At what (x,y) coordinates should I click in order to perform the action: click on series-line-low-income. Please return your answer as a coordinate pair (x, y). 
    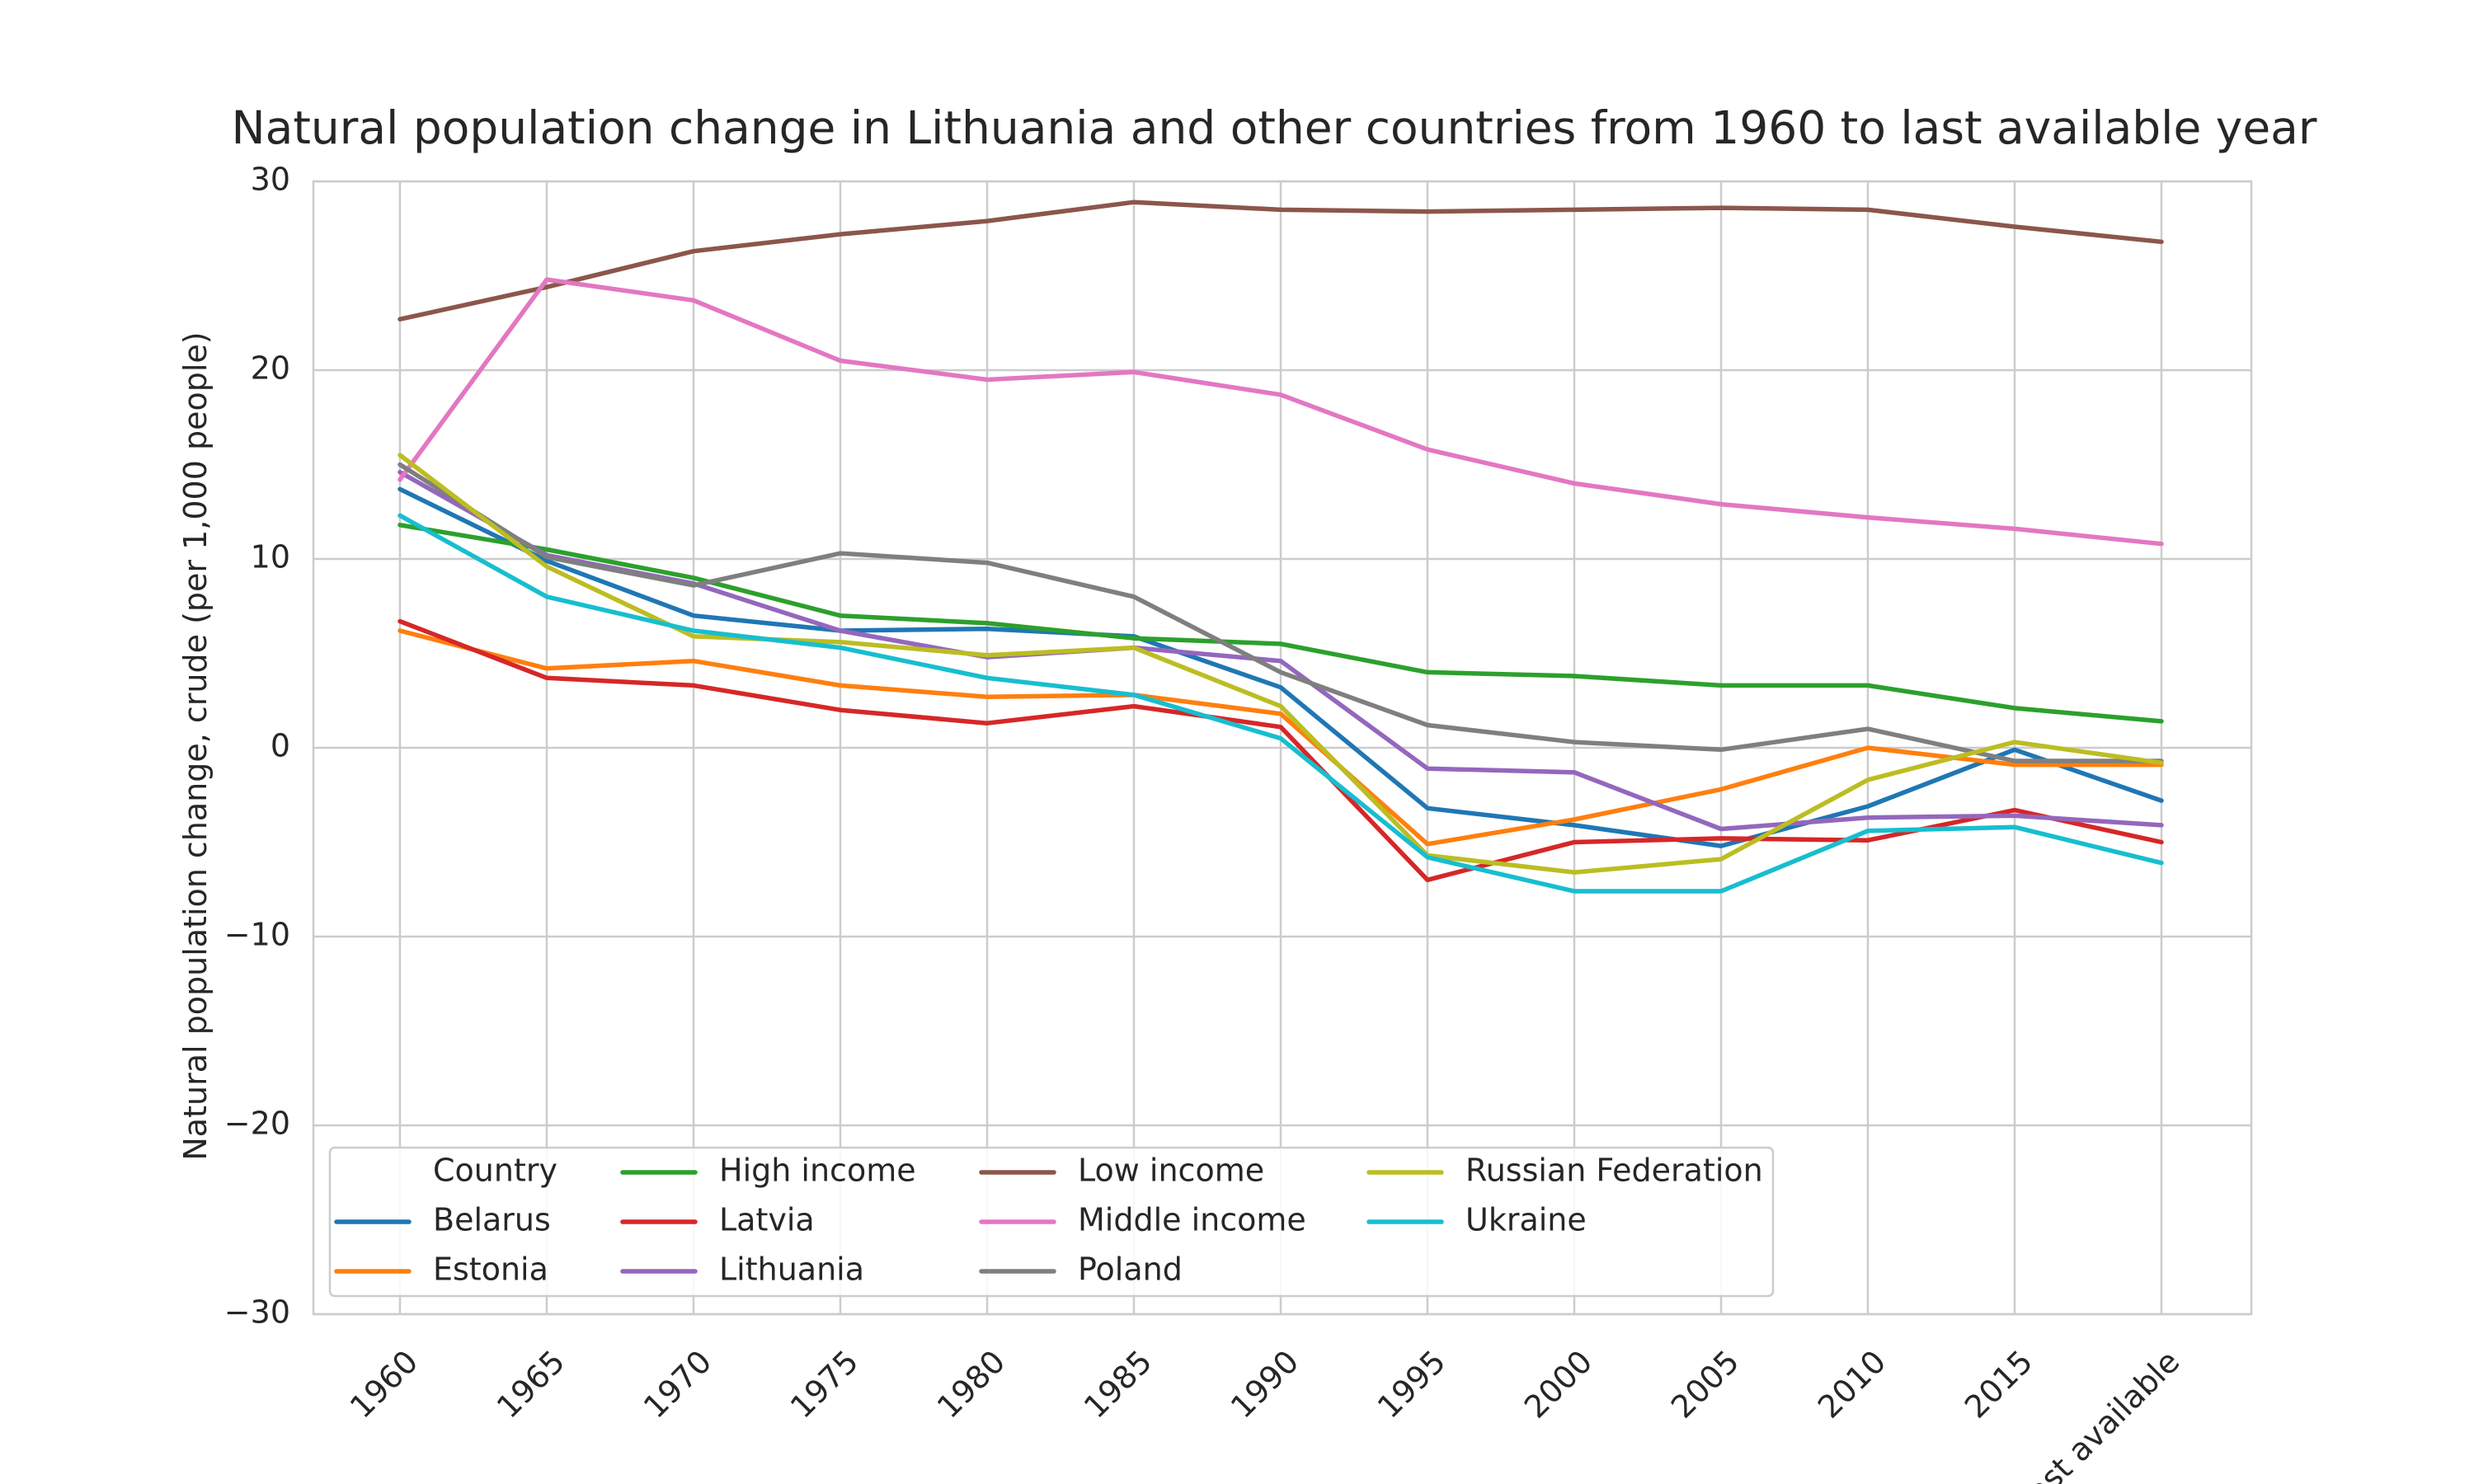
    Looking at the image, I should click on (1280, 261).